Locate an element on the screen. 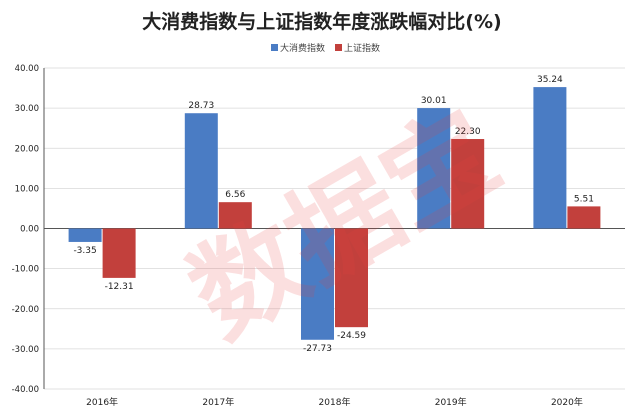  x-tick-label: 2019年 is located at coordinates (451, 402).